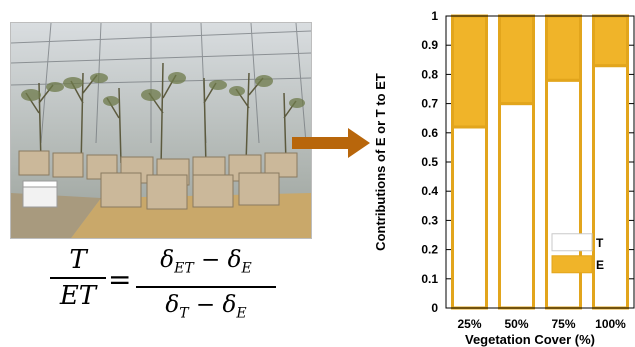 This screenshot has width=635, height=347. Describe the element at coordinates (563, 194) in the screenshot. I see `bar-t-75%` at that location.